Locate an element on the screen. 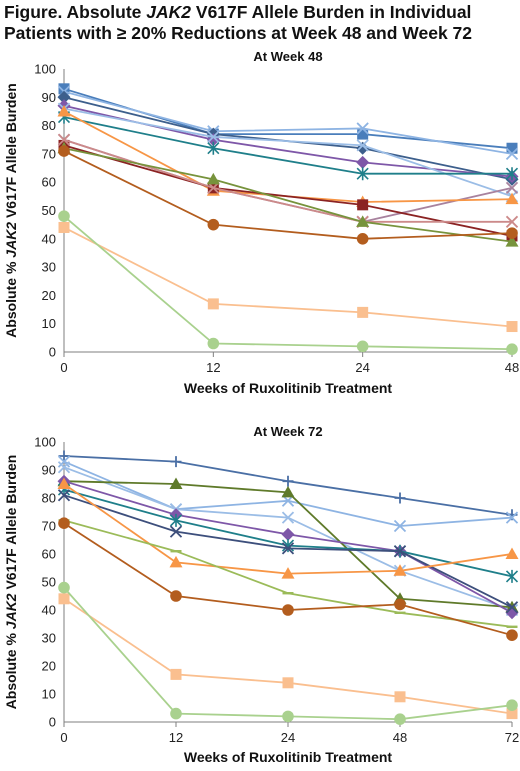 This screenshot has height=771, width=520. y-axis-label-rest: V617F Allele Burden is located at coordinates (11, 524).